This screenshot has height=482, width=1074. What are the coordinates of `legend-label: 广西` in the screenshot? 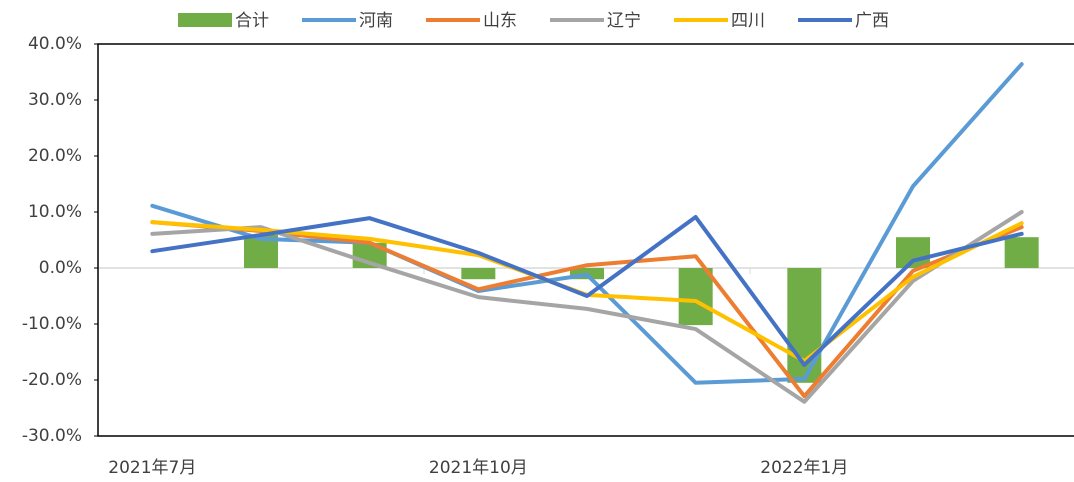 It's located at (872, 21).